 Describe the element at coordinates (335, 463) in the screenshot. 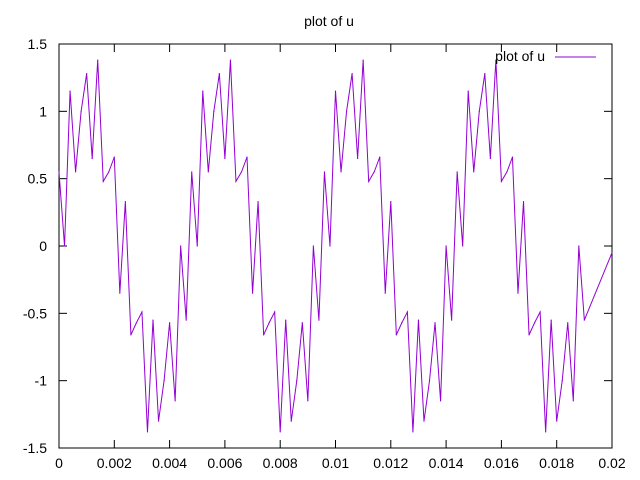

I see `x-tick-label: 0.01` at that location.